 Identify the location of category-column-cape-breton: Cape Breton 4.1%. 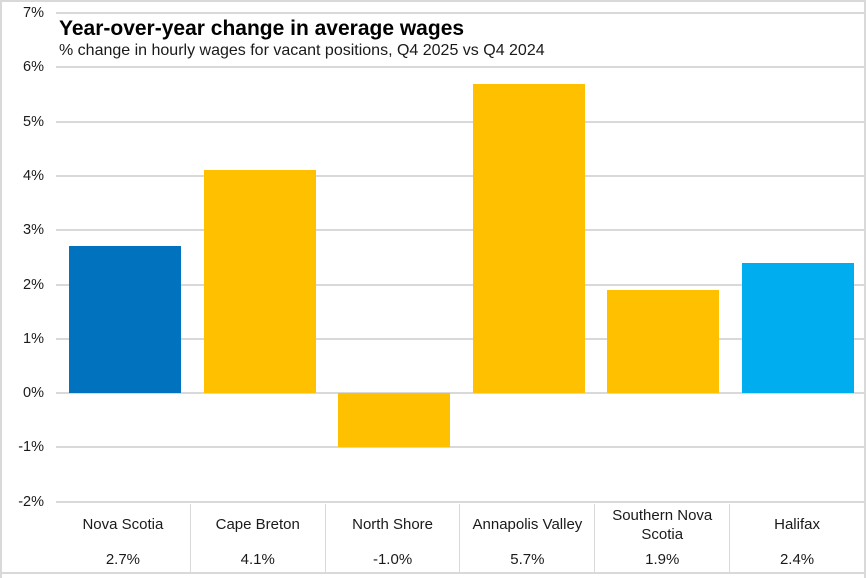
(257, 538).